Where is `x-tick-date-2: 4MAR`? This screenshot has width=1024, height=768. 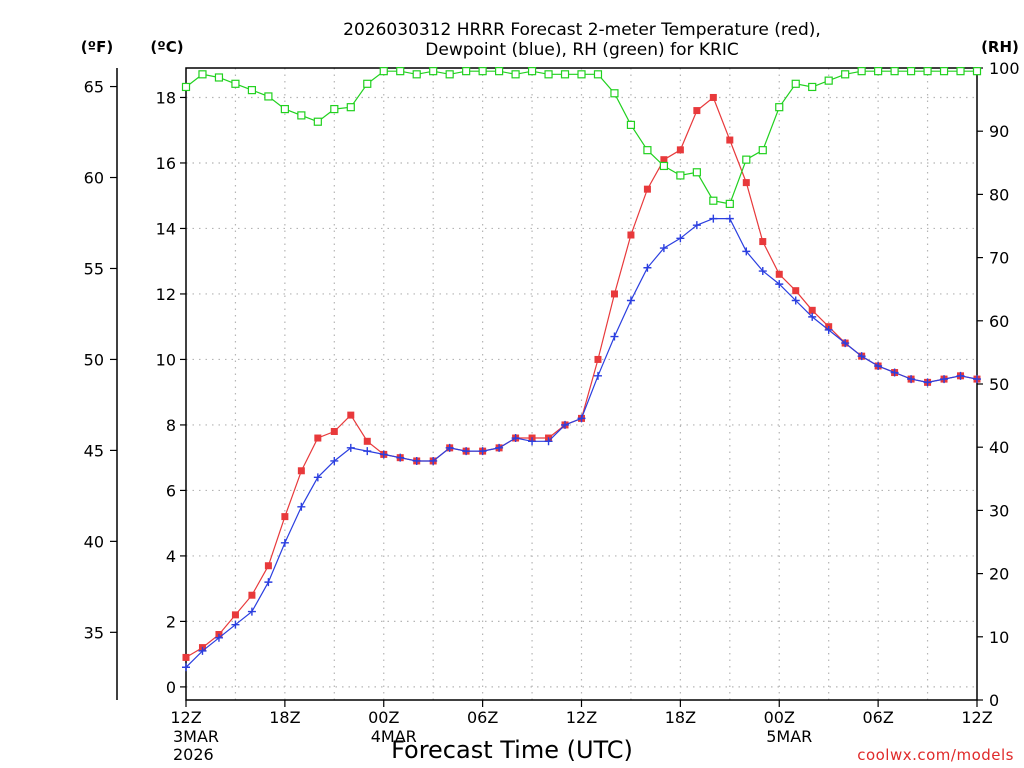 x-tick-date-2: 4MAR is located at coordinates (394, 736).